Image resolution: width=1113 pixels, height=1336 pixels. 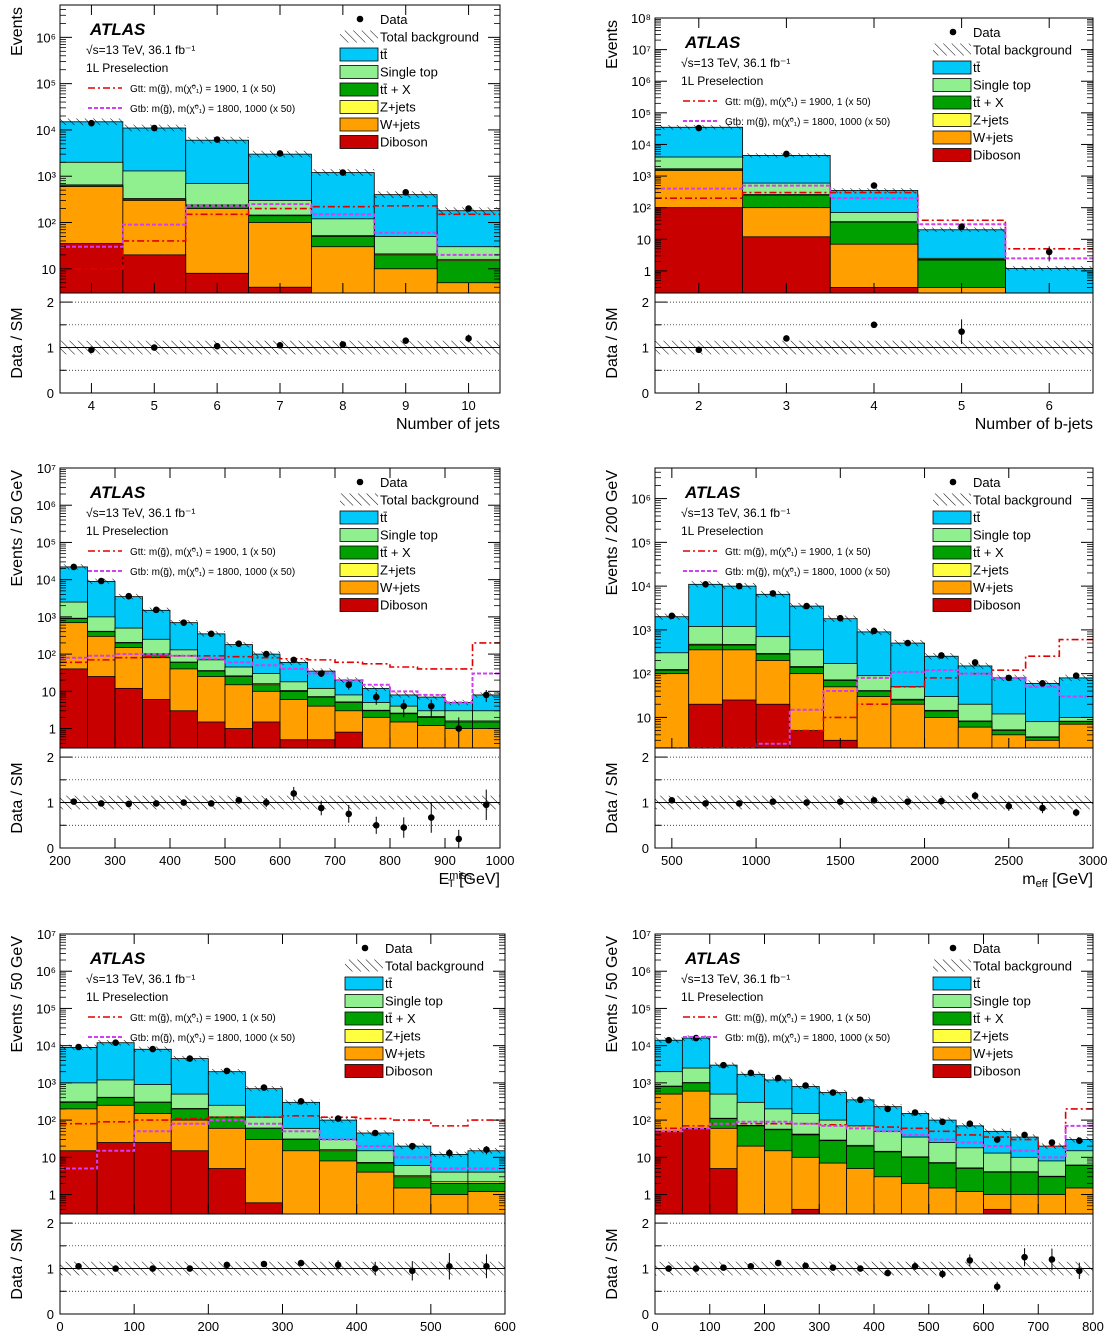 What do you see at coordinates (641, 1120) in the screenshot?
I see `ytick-label-mt-2: 10²` at bounding box center [641, 1120].